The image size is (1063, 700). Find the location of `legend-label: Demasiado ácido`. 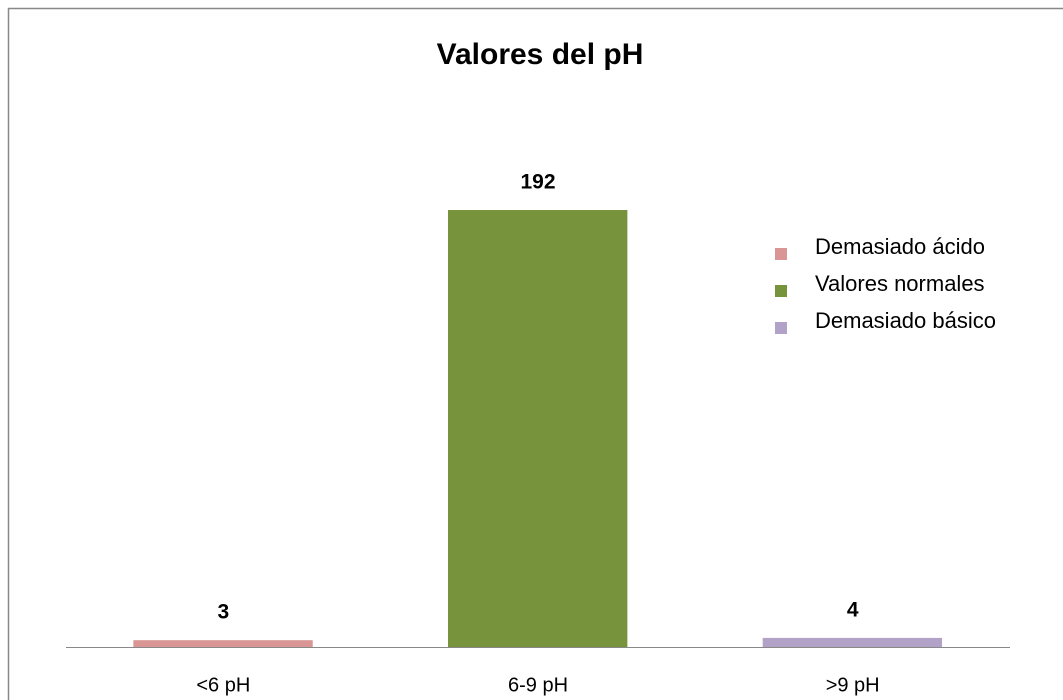

legend-label: Demasiado ácido is located at coordinates (900, 246).